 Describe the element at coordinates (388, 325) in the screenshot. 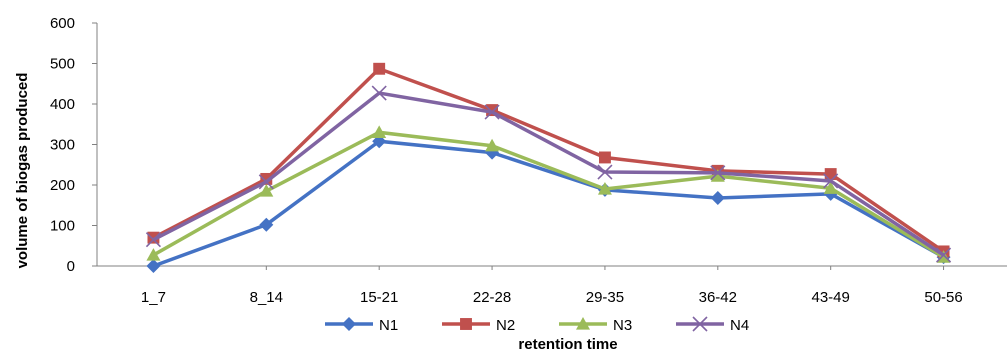

I see `legend-label: N1` at that location.